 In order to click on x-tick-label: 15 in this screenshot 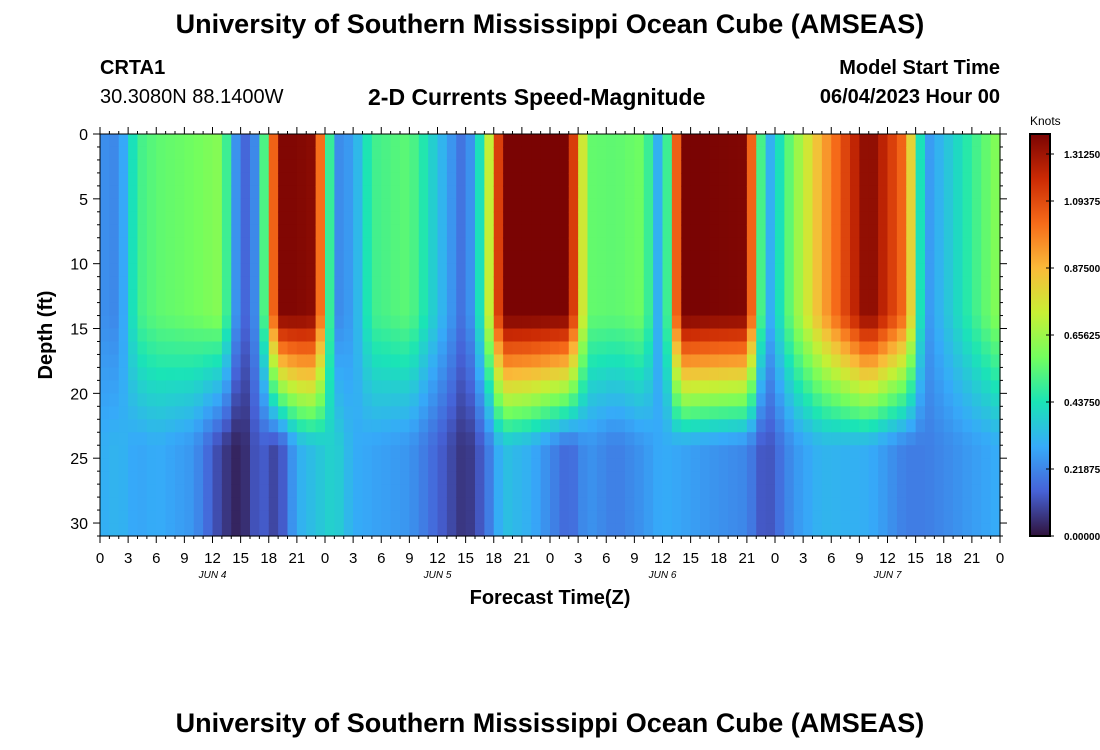, I will do `click(240, 558)`.